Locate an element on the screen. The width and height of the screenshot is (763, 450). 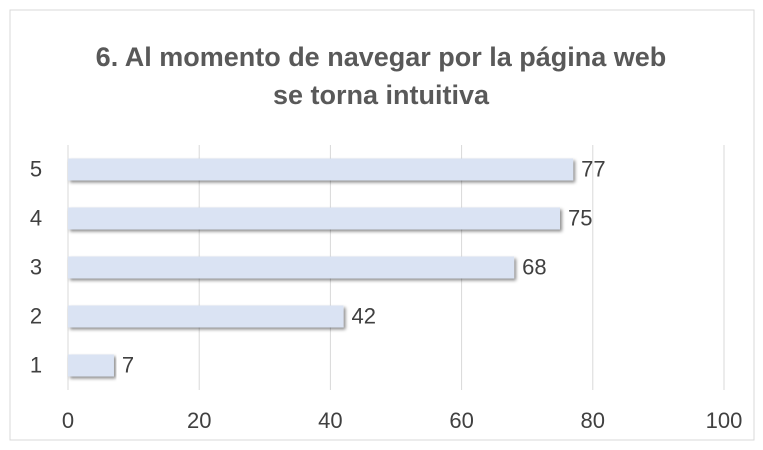
x-tick-label: 0 is located at coordinates (68, 420).